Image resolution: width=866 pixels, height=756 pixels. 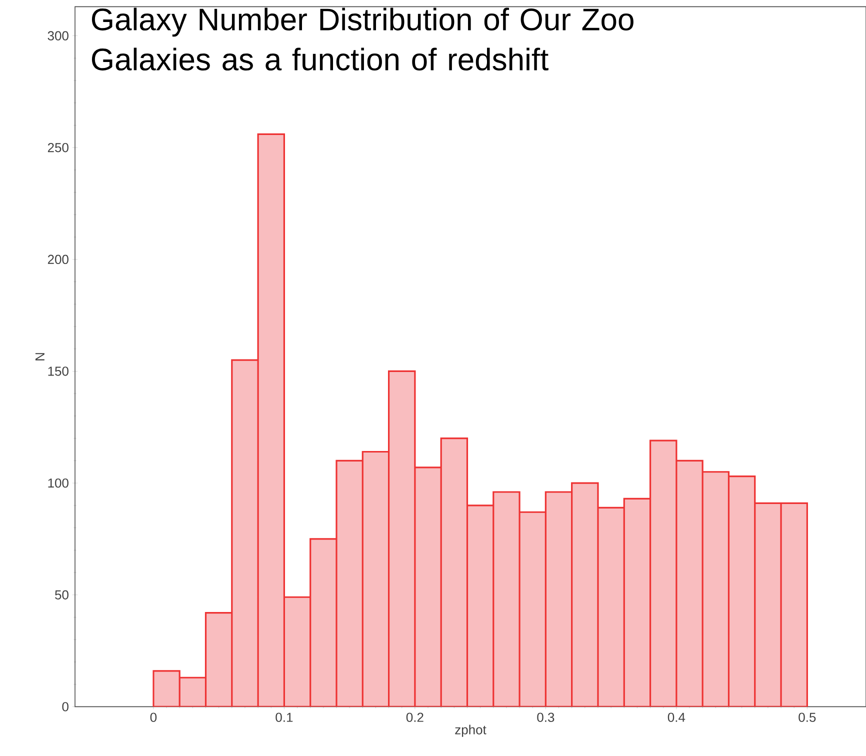 I want to click on text: Galaxy Number Distribution of Our Zoo Galaxies as a function of redshift, so click(x=363, y=39).